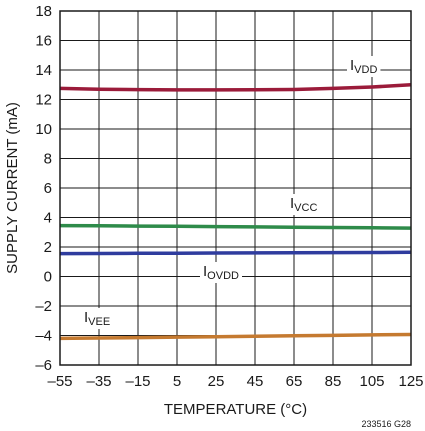 The width and height of the screenshot is (425, 431). I want to click on y-tick-label: 10, so click(43, 129).